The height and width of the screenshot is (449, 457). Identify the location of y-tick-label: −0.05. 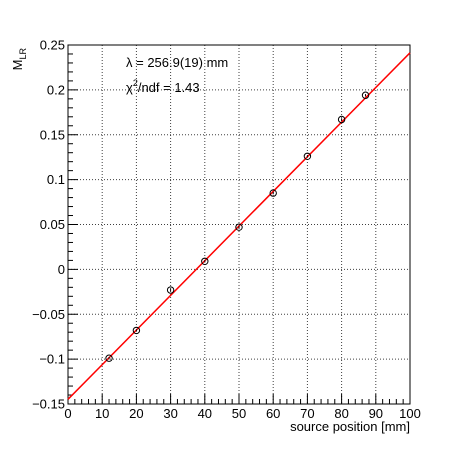
(48, 314).